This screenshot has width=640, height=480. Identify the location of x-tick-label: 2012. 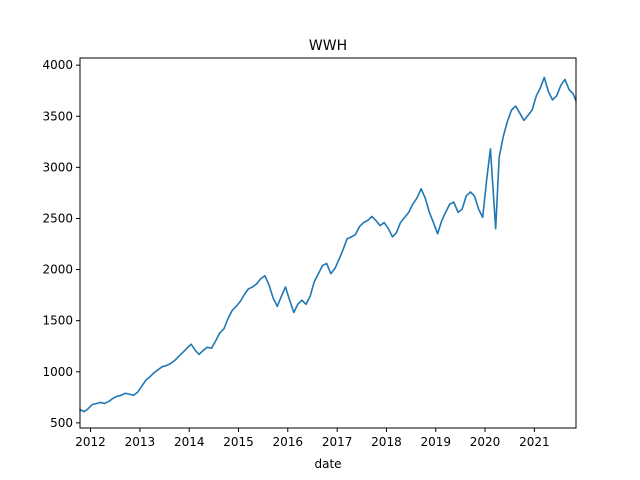
(90, 442).